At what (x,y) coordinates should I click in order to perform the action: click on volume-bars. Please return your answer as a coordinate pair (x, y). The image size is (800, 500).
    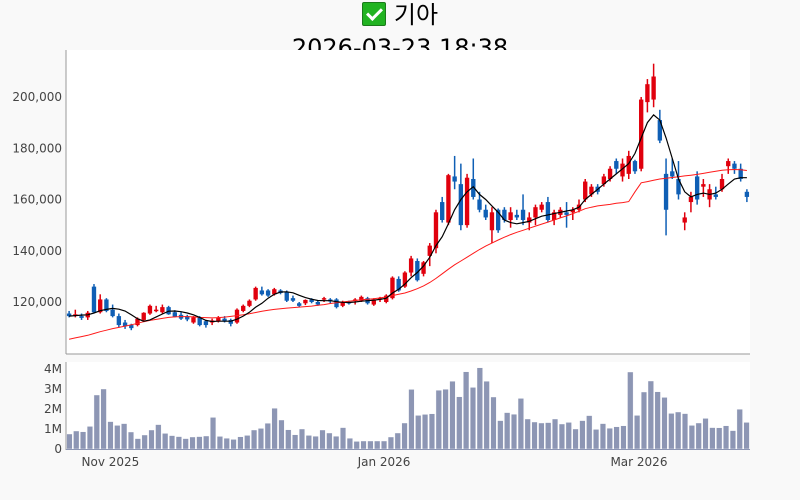
    Looking at the image, I should click on (408, 408).